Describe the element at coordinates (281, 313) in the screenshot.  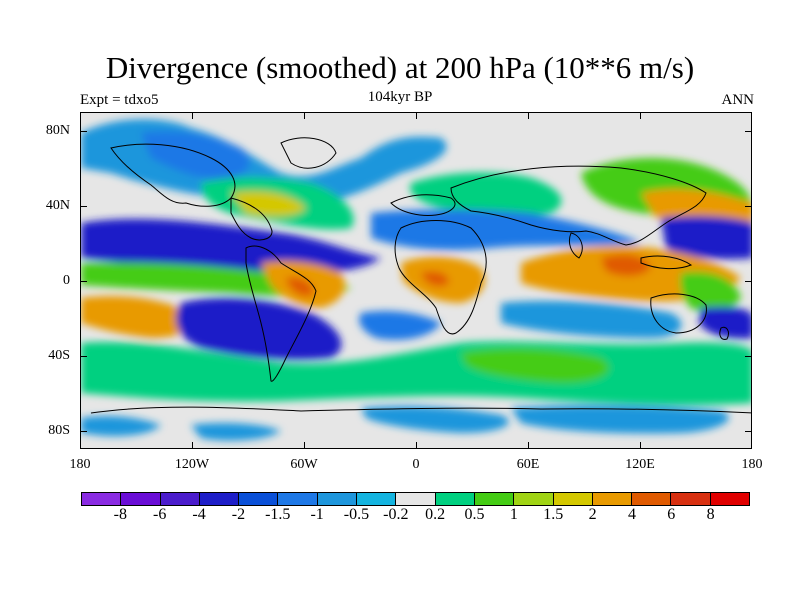
I see `coastline-south-america` at that location.